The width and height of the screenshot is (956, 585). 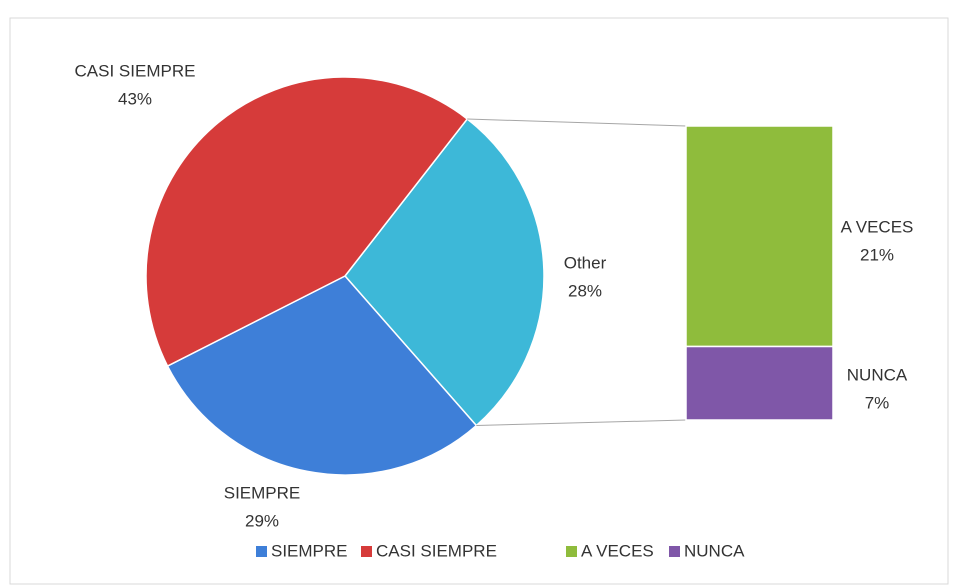 I want to click on legend-label: CASI SIEMPRE, so click(x=436, y=550).